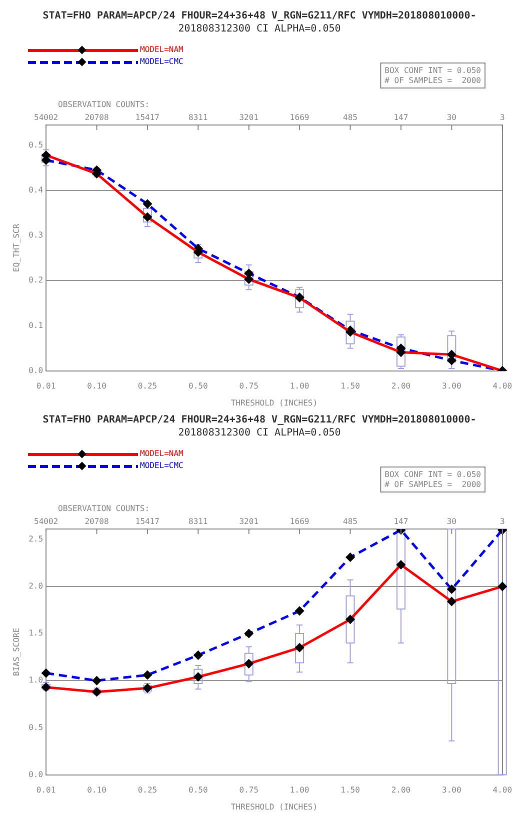  What do you see at coordinates (36, 325) in the screenshot?
I see `y-tick-label: 0.1` at bounding box center [36, 325].